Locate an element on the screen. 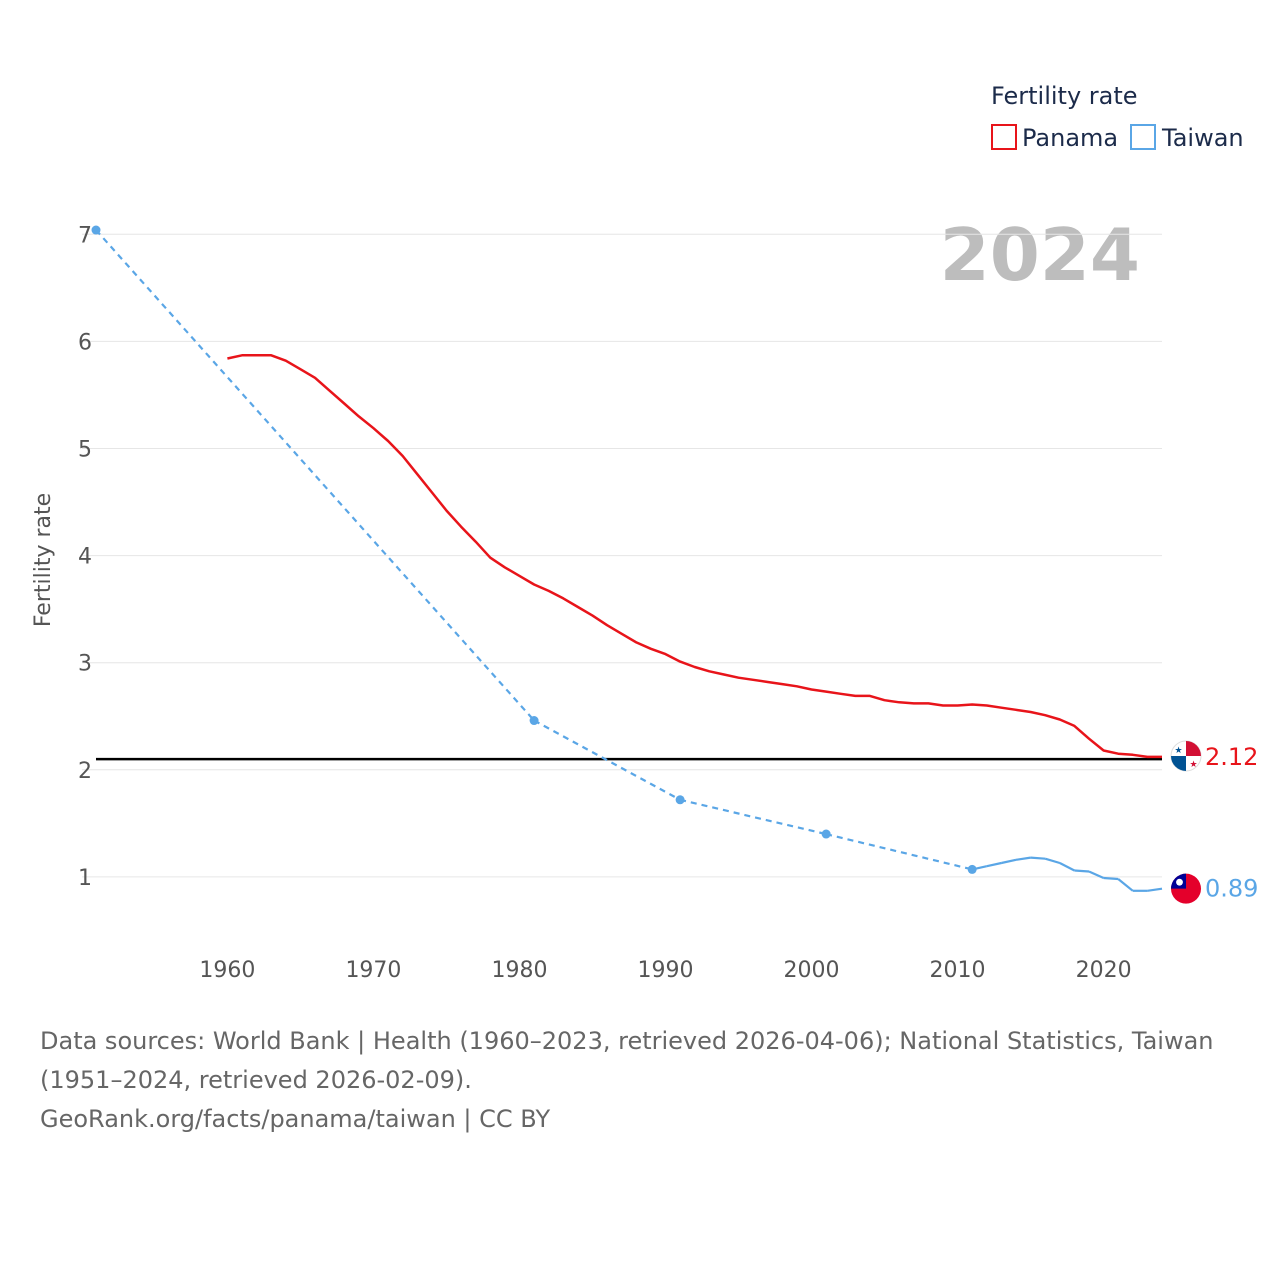 The height and width of the screenshot is (1280, 1280). end-label-taiwan: 0.89 is located at coordinates (1231, 889).